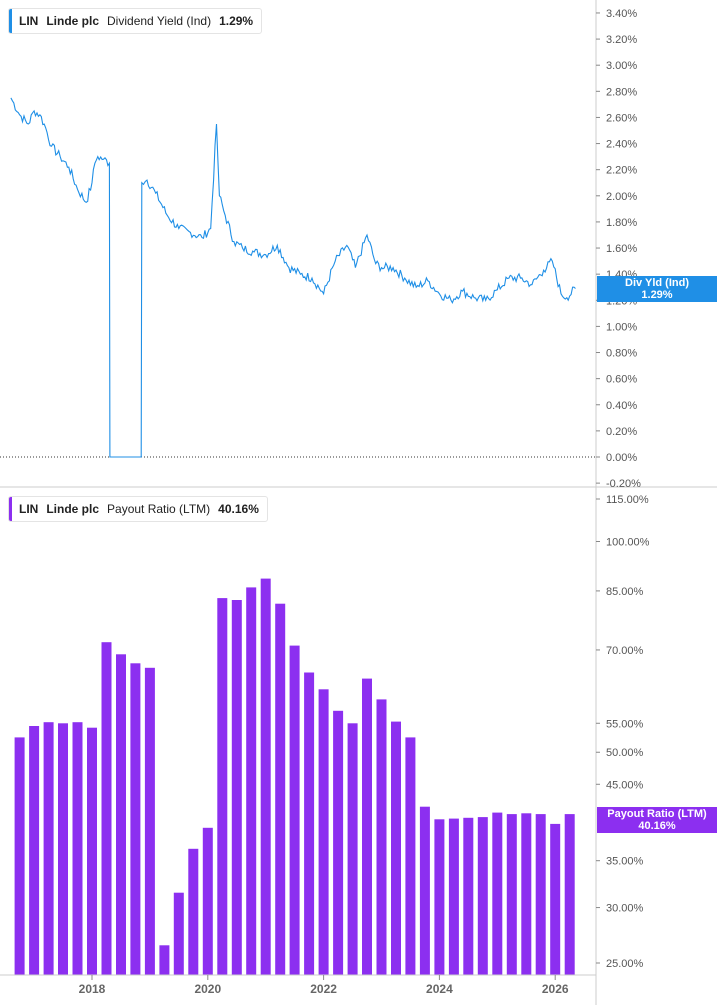  Describe the element at coordinates (621, 171) in the screenshot. I see `y-tick-label: 2.20%` at that location.